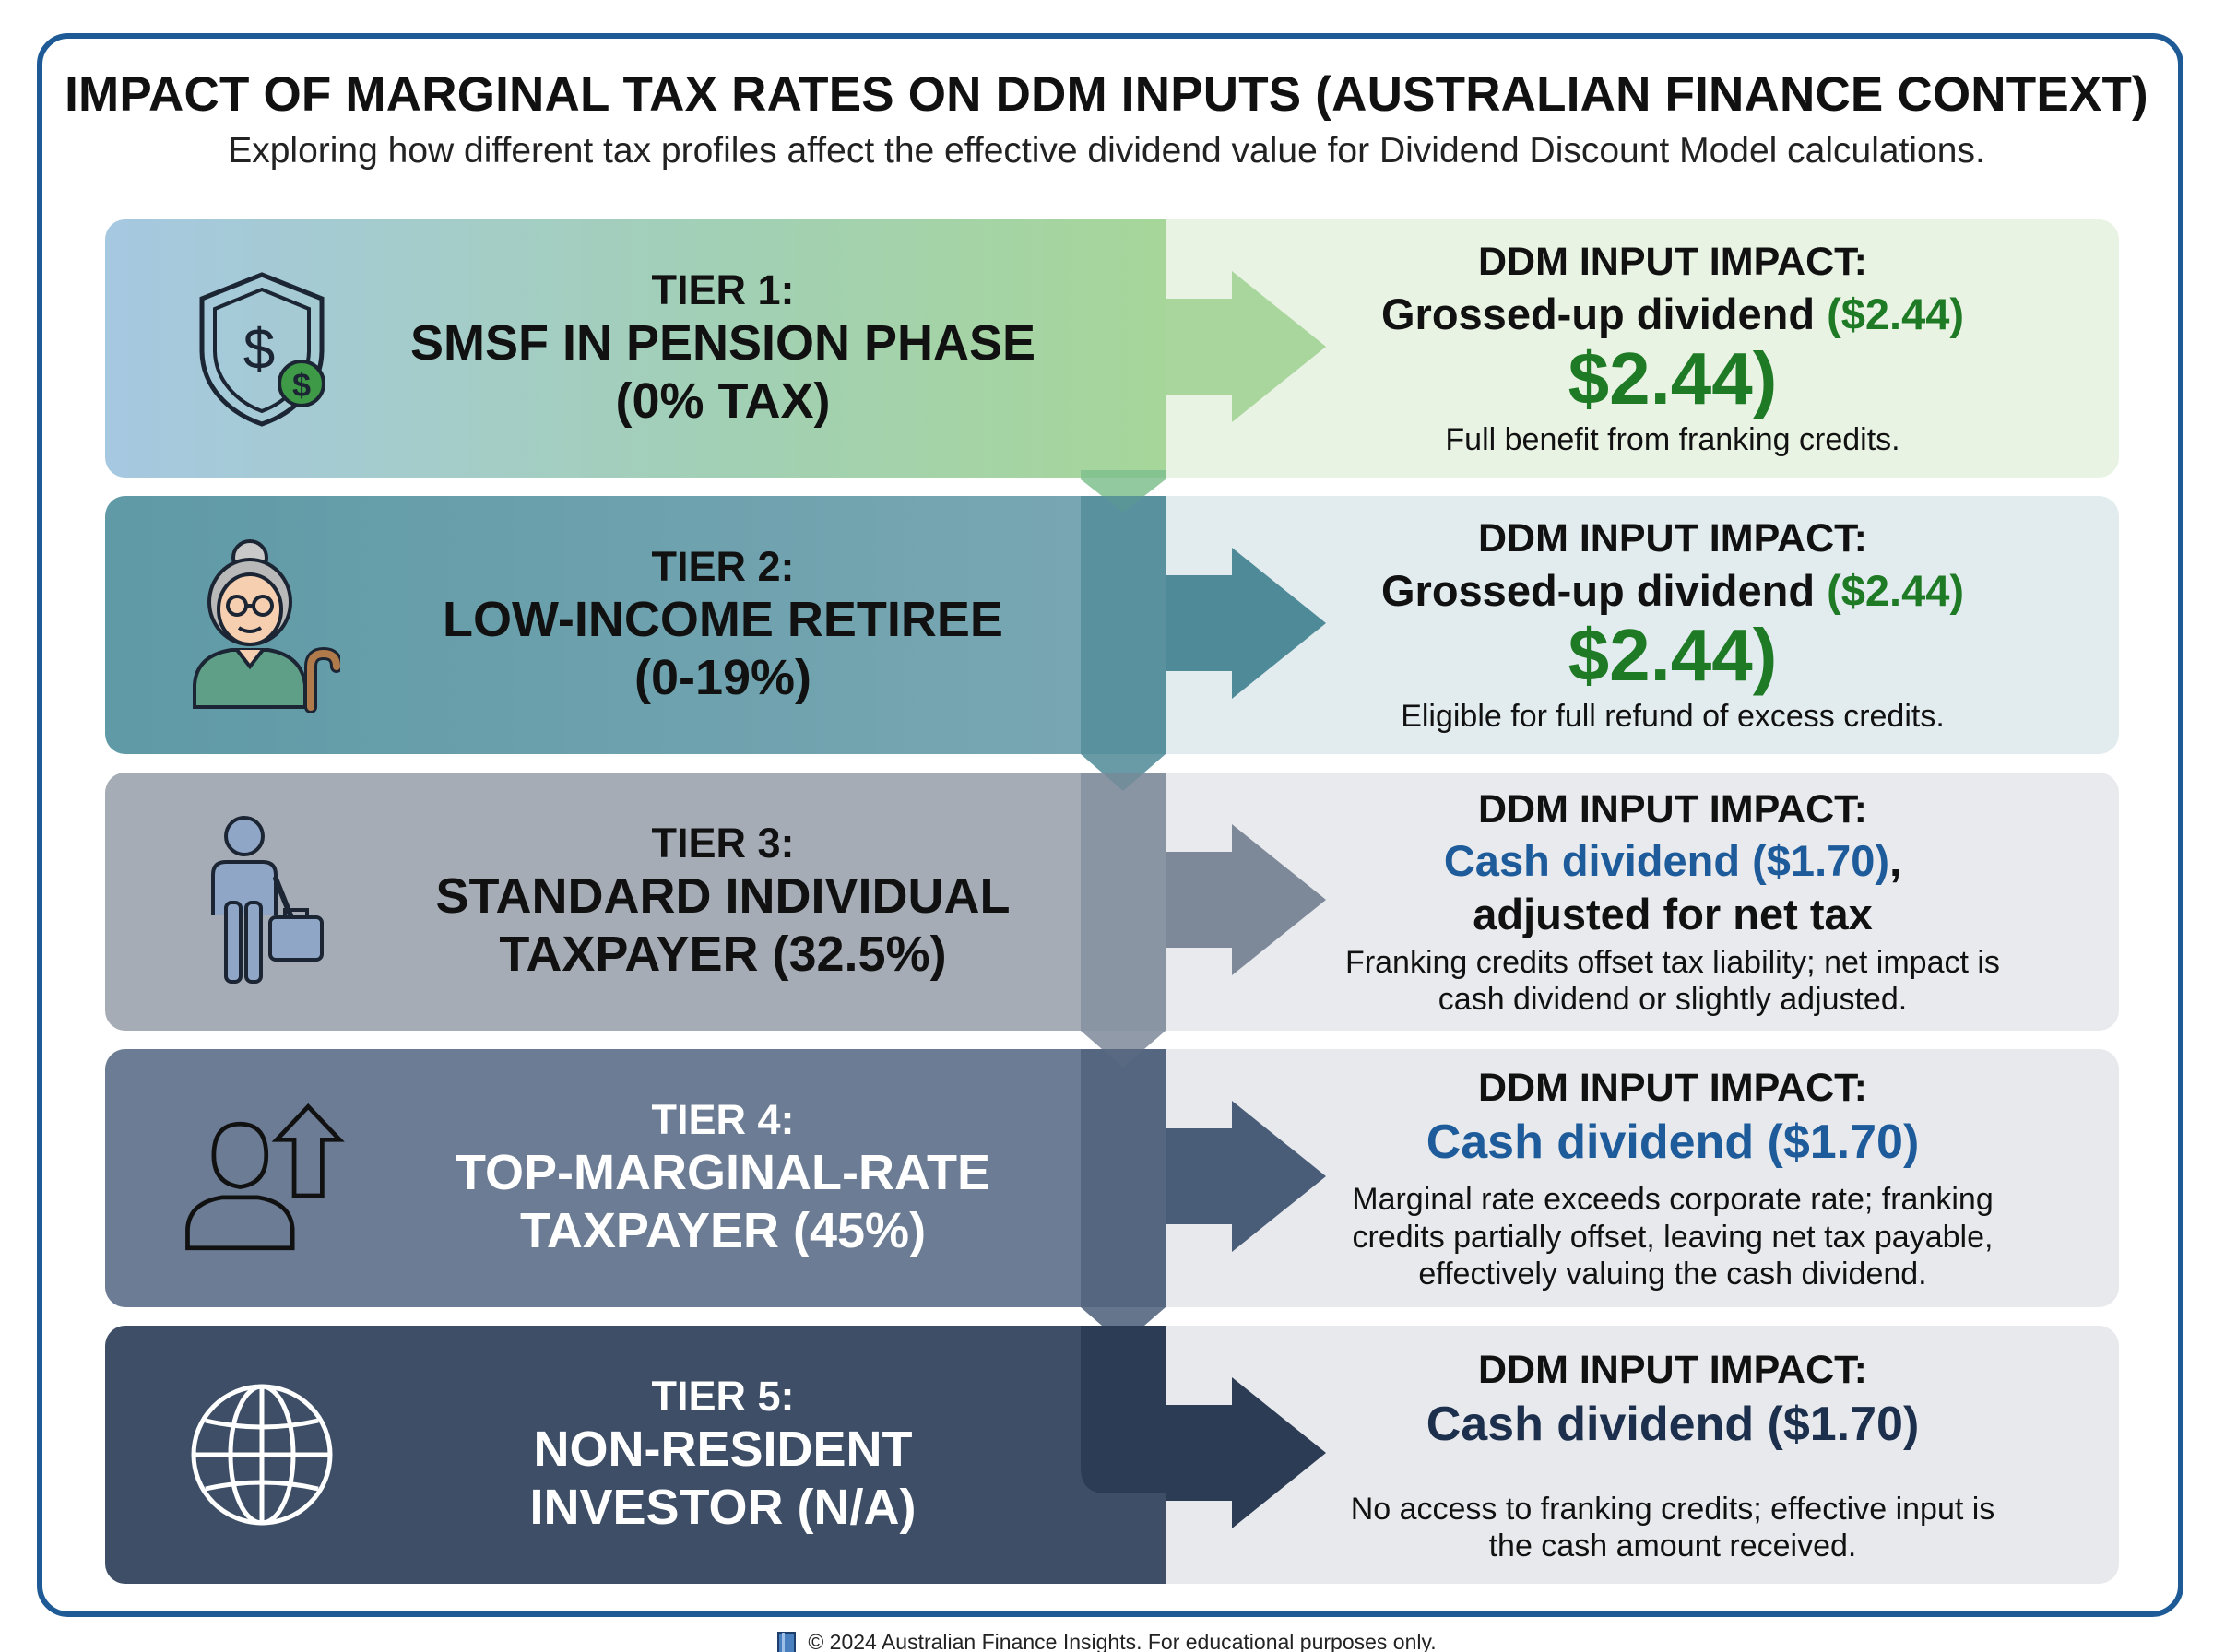  I want to click on tier-5-impact-note-line2: the cash amount received., so click(1672, 1546).